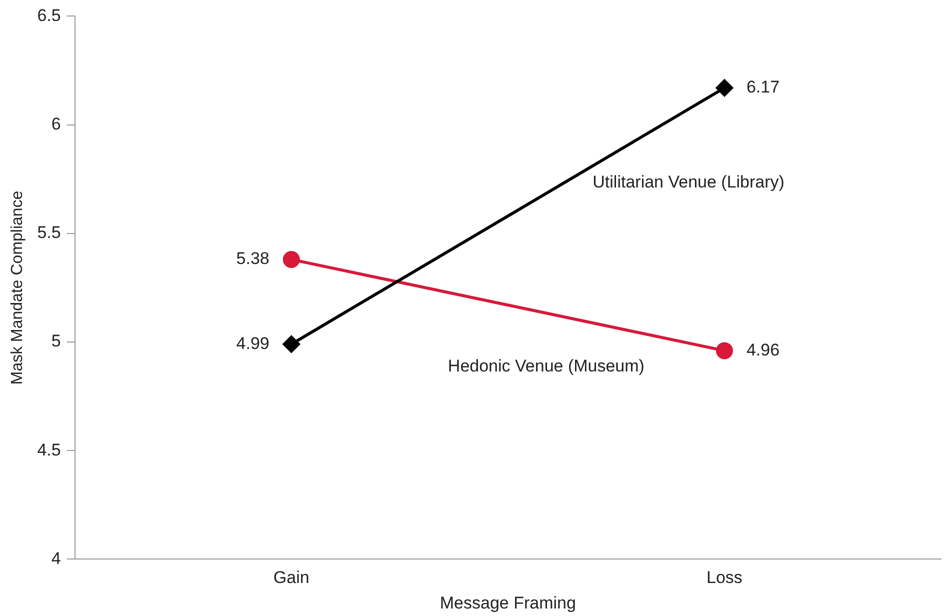 Image resolution: width=951 pixels, height=616 pixels. I want to click on y-tick-label: 6, so click(56, 124).